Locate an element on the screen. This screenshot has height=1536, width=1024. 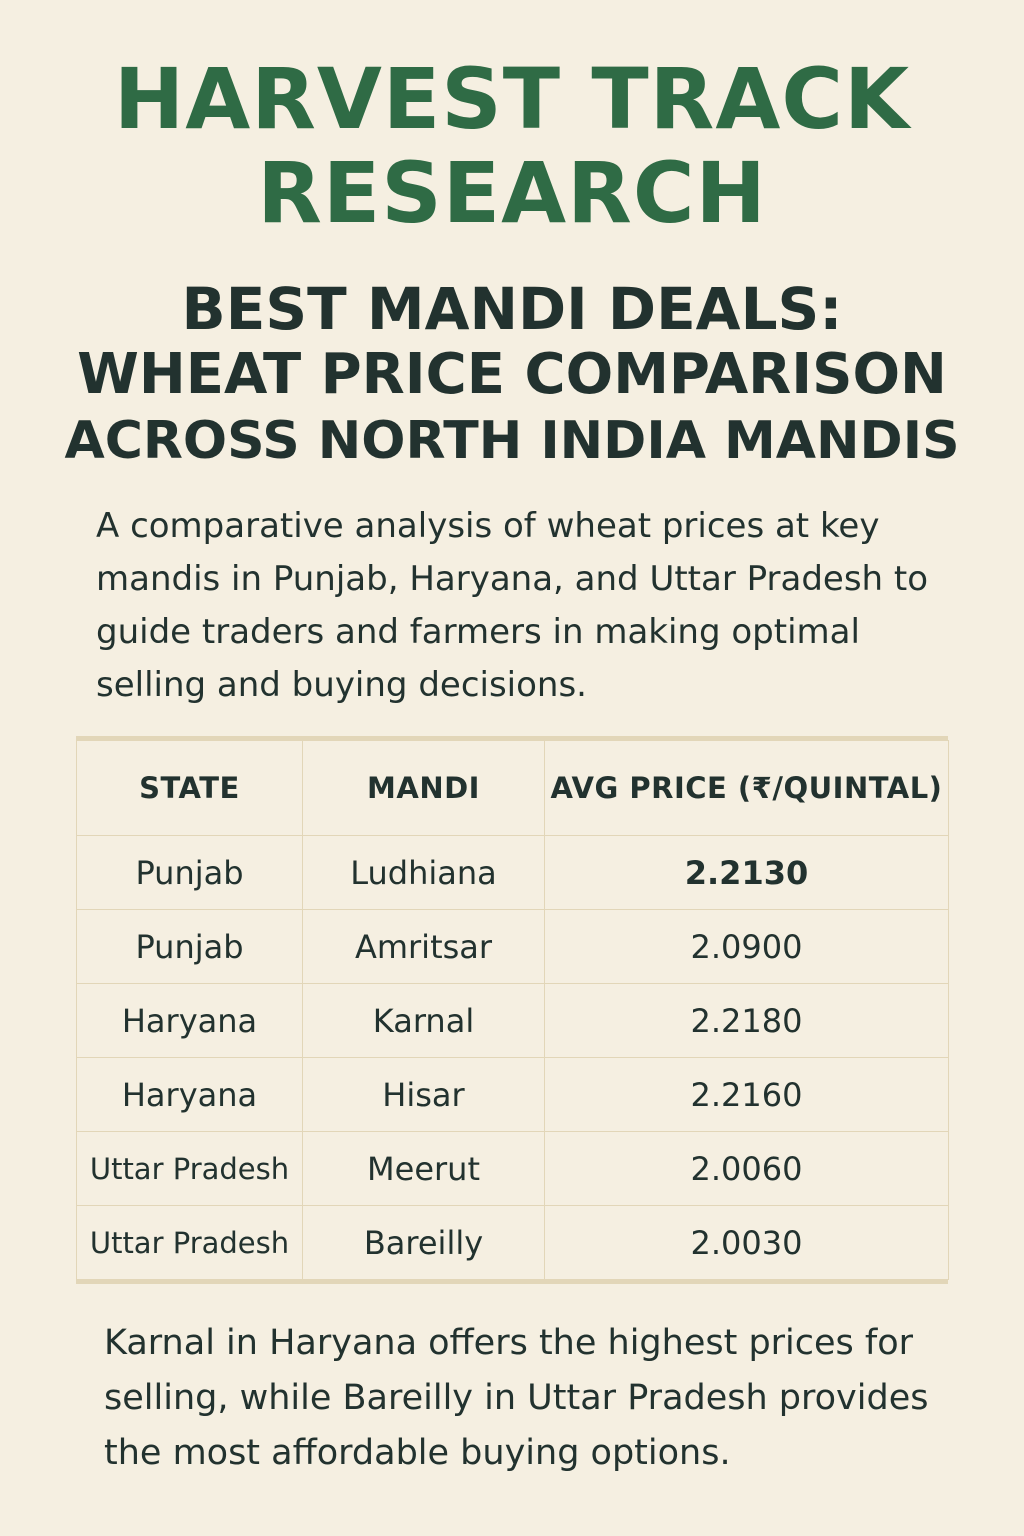
table-row: Haryana Hisar 2.2160 is located at coordinates (512, 1094).